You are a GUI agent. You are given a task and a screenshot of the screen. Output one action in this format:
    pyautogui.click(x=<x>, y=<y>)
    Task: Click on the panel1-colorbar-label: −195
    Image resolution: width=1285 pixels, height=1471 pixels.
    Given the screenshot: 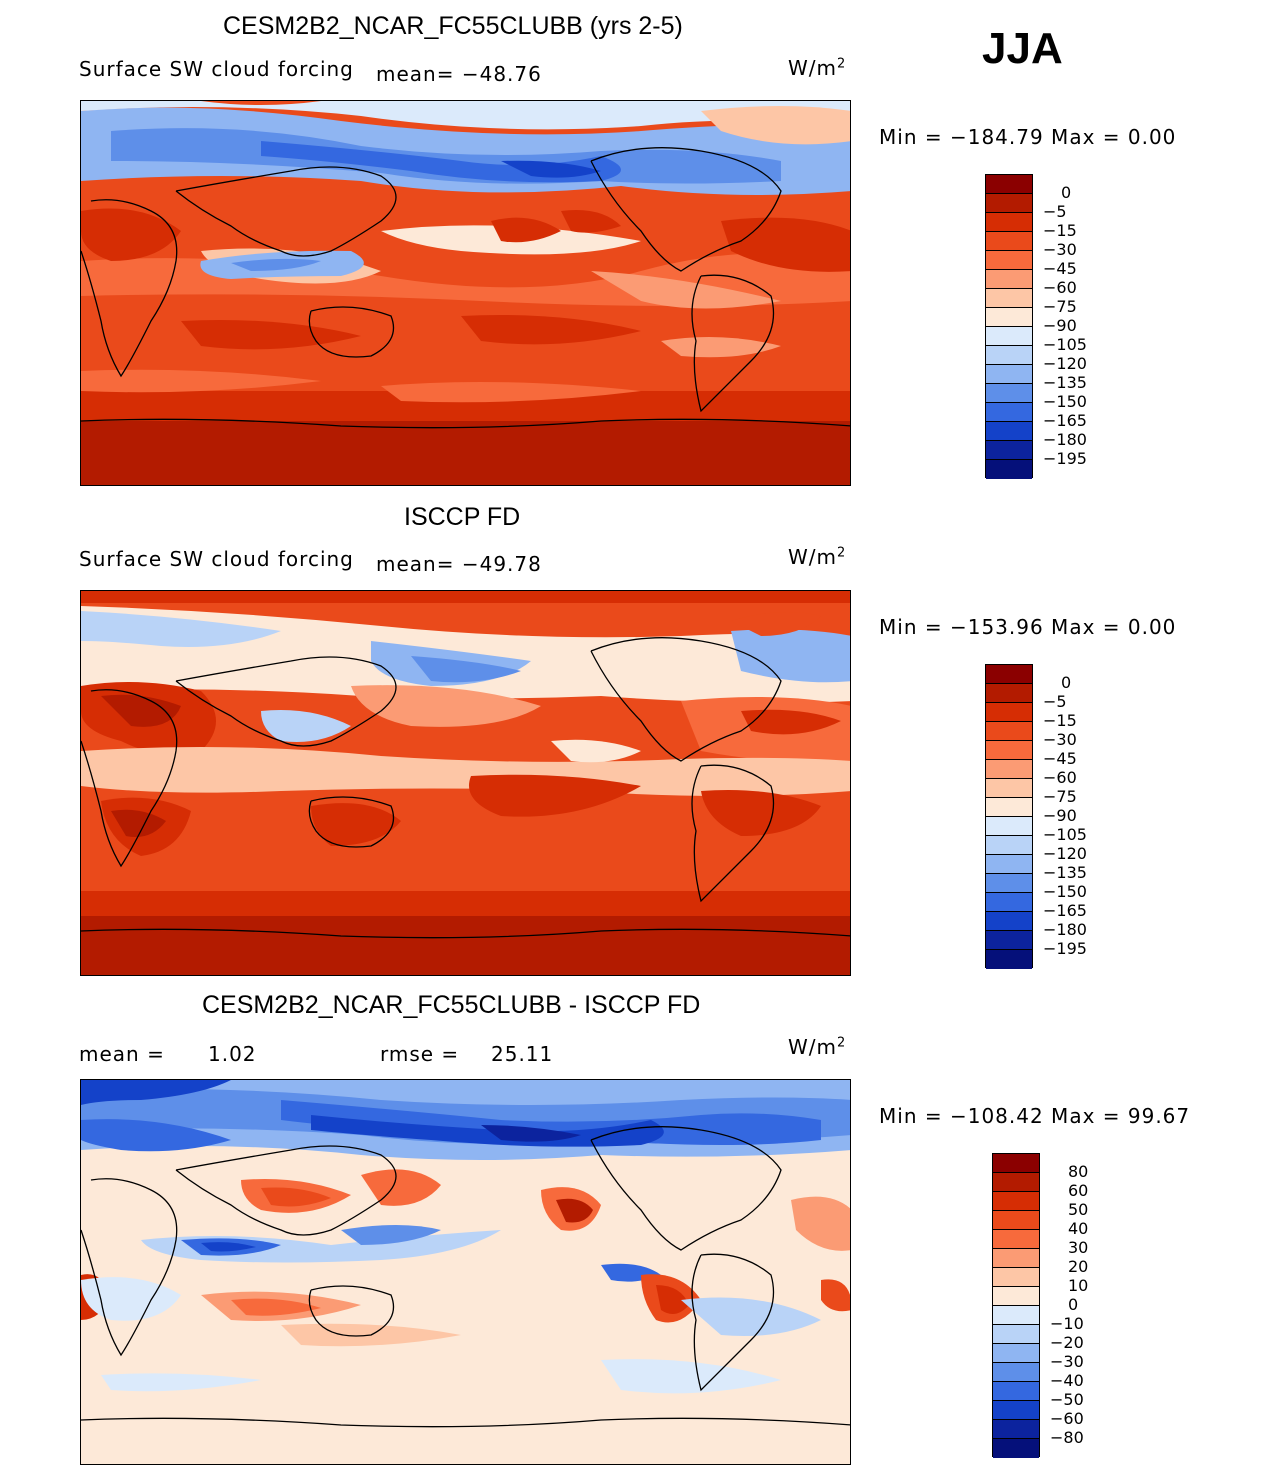 What is the action you would take?
    pyautogui.click(x=1065, y=458)
    